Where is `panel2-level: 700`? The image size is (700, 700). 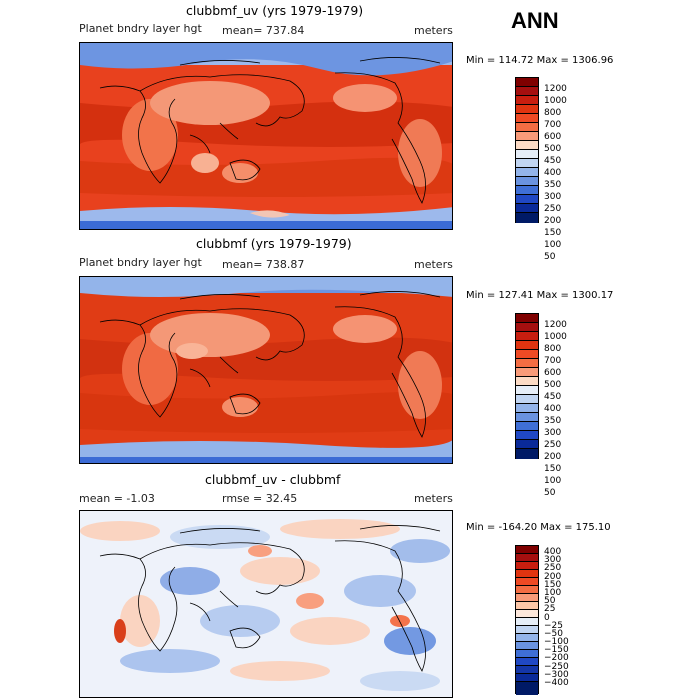 panel2-level: 700 is located at coordinates (553, 361).